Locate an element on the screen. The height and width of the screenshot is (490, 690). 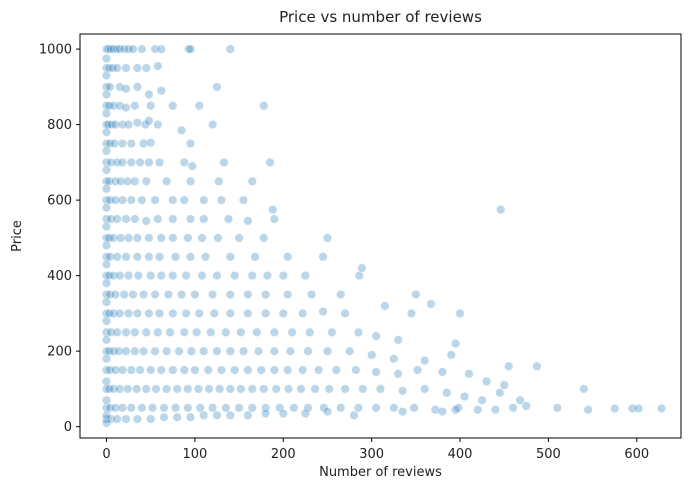
x-tick-label: 400 is located at coordinates (460, 454).